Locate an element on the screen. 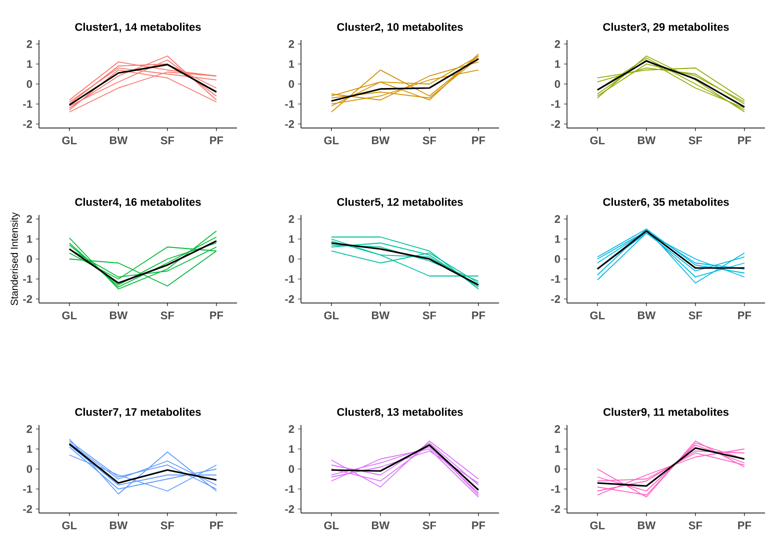  chart-title: Cluster5, 12 metabolites is located at coordinates (400, 203).